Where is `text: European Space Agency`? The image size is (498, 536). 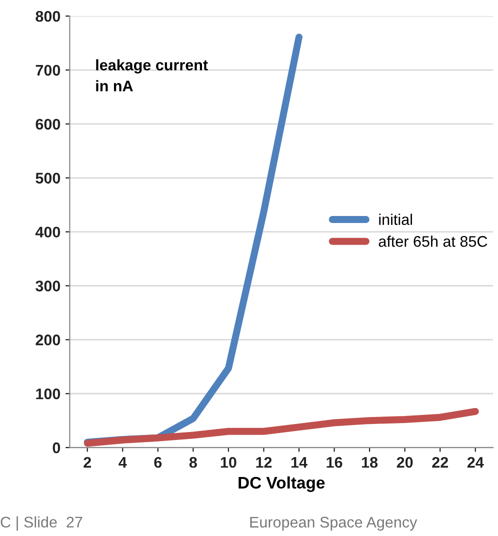
text: European Space Agency is located at coordinates (334, 523).